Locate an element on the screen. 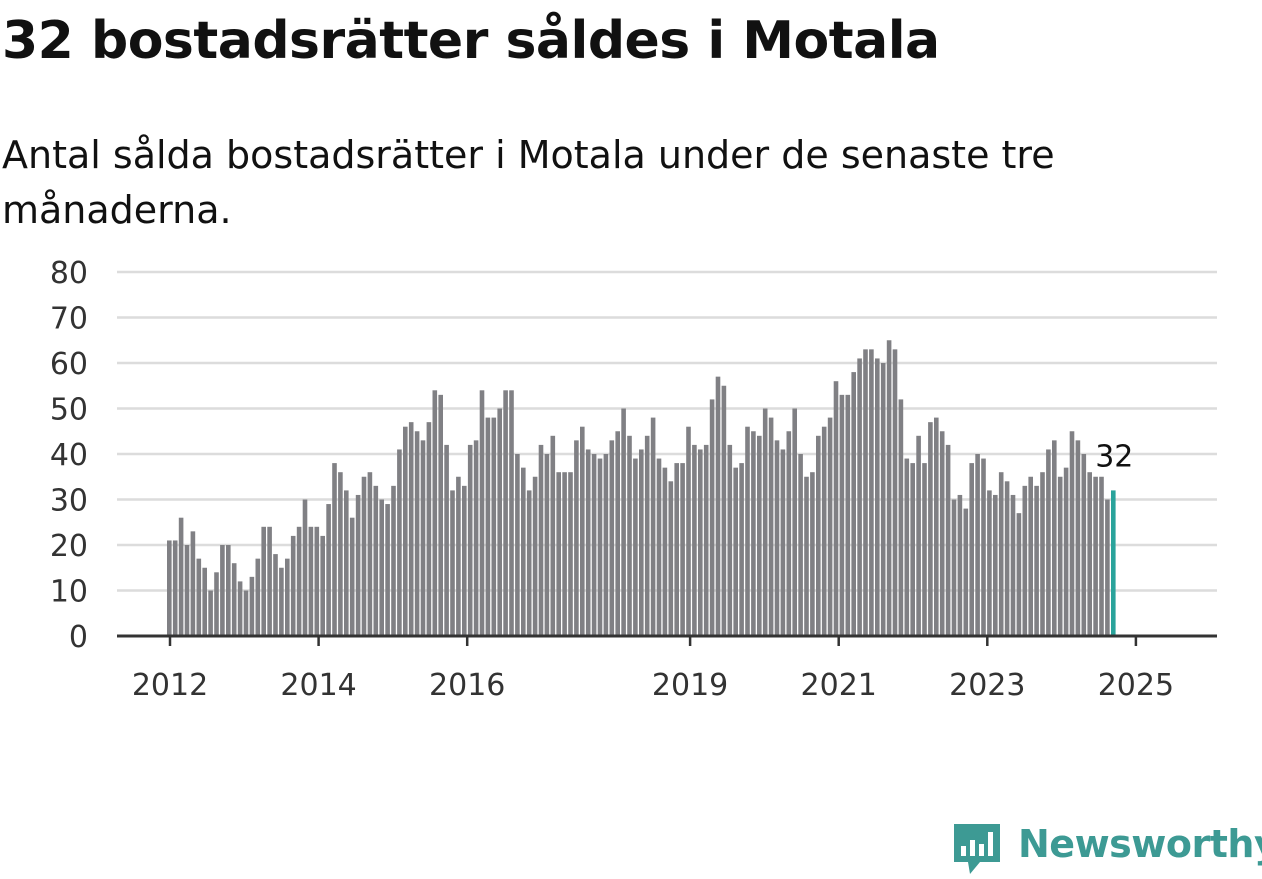 The width and height of the screenshot is (1262, 879). y-tick-label: 0 is located at coordinates (78, 637).